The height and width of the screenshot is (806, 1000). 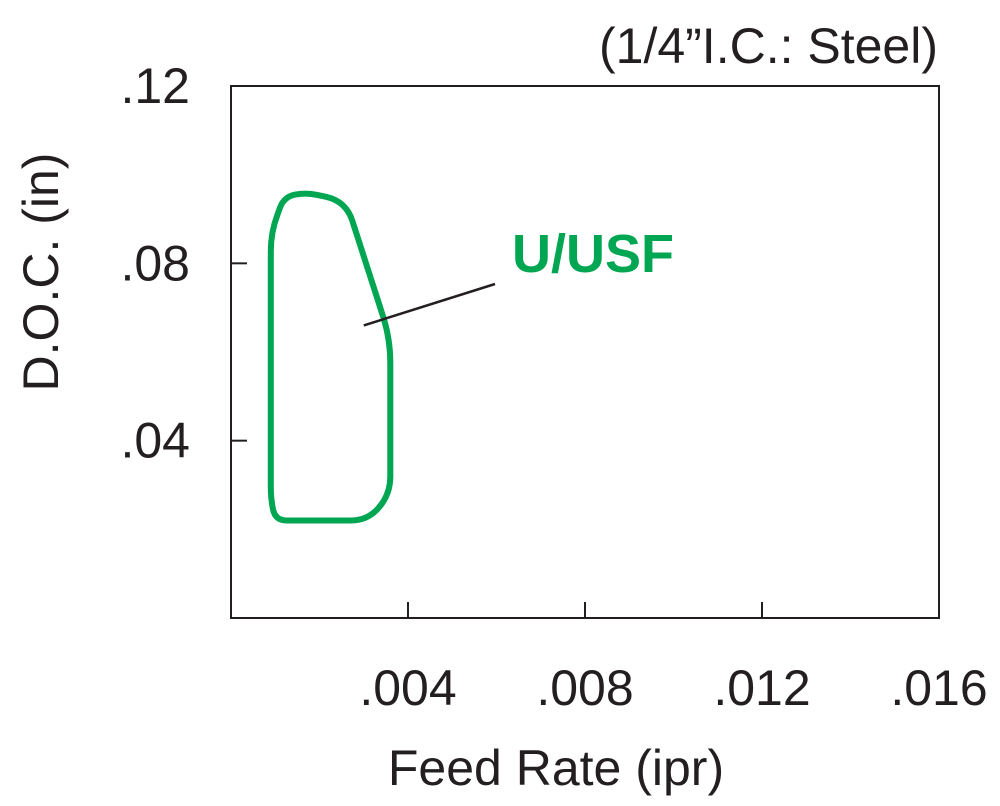 I want to click on y-tick-label: .12, so click(x=155, y=86).